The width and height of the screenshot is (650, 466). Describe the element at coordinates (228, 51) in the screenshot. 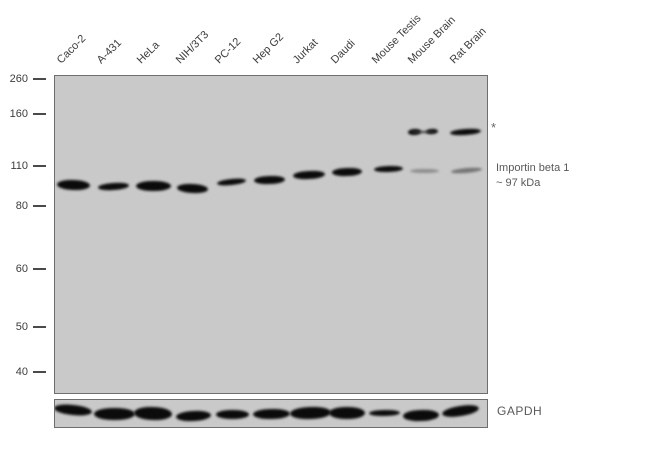

I see `lane-label: PC-12` at that location.